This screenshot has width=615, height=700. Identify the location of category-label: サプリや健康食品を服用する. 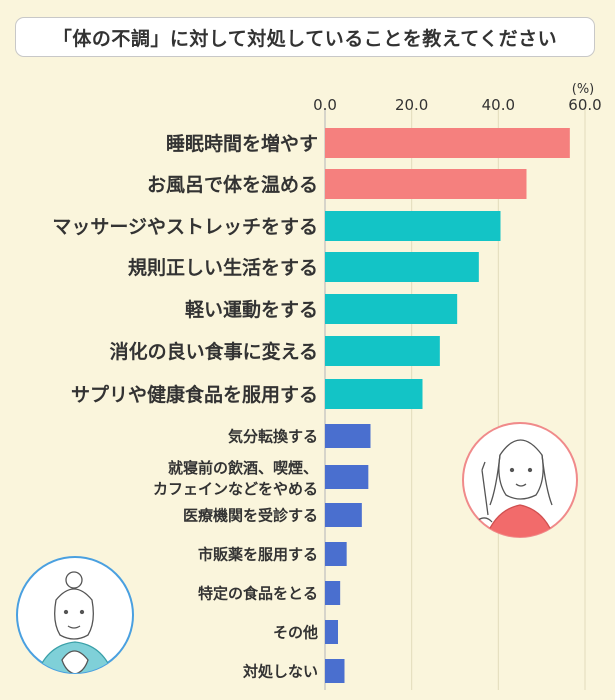
(194, 394).